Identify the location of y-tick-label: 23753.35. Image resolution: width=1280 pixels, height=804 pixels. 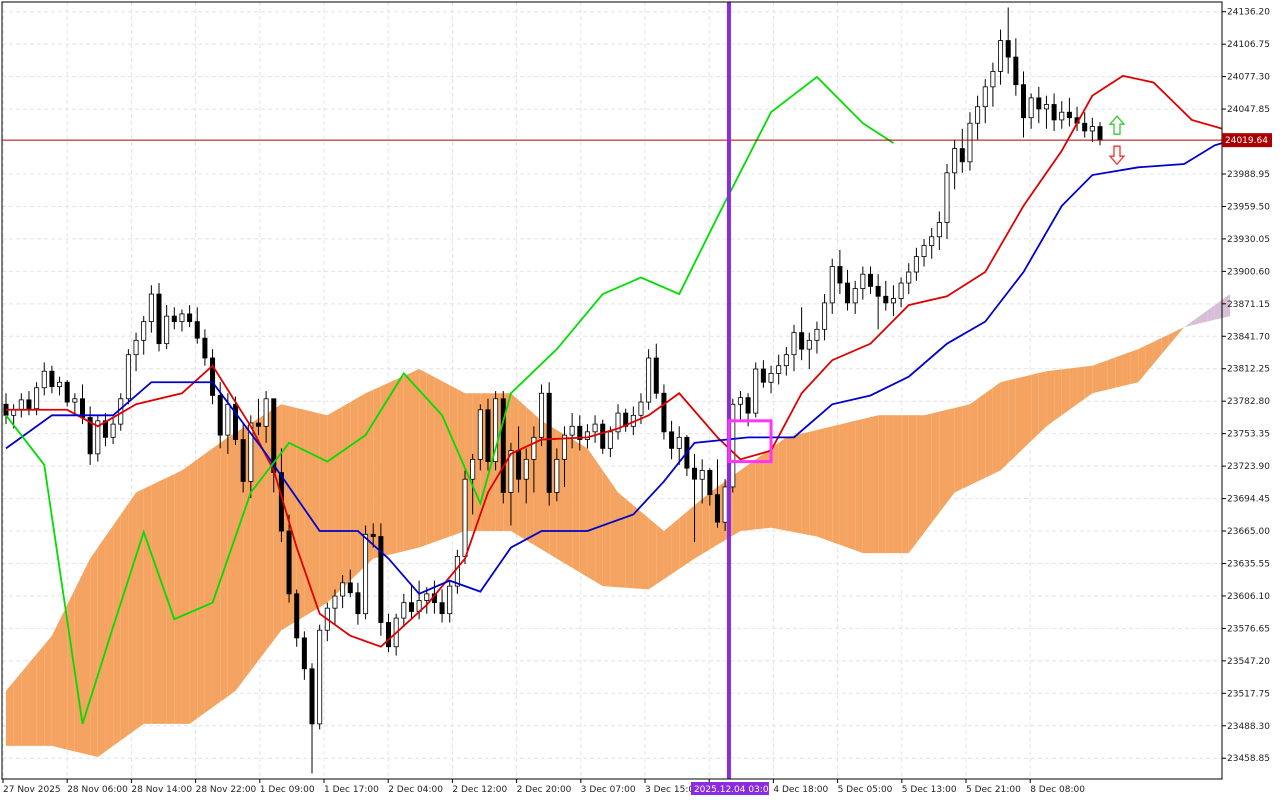
(1248, 435).